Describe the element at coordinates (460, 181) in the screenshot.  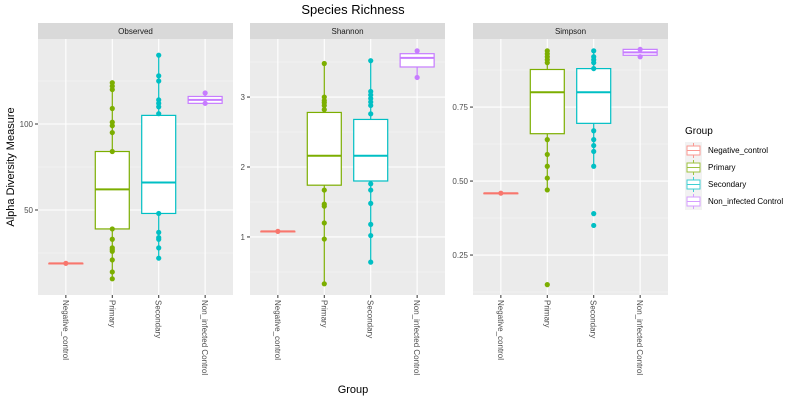
I see `y-tick-label: 0.50` at that location.